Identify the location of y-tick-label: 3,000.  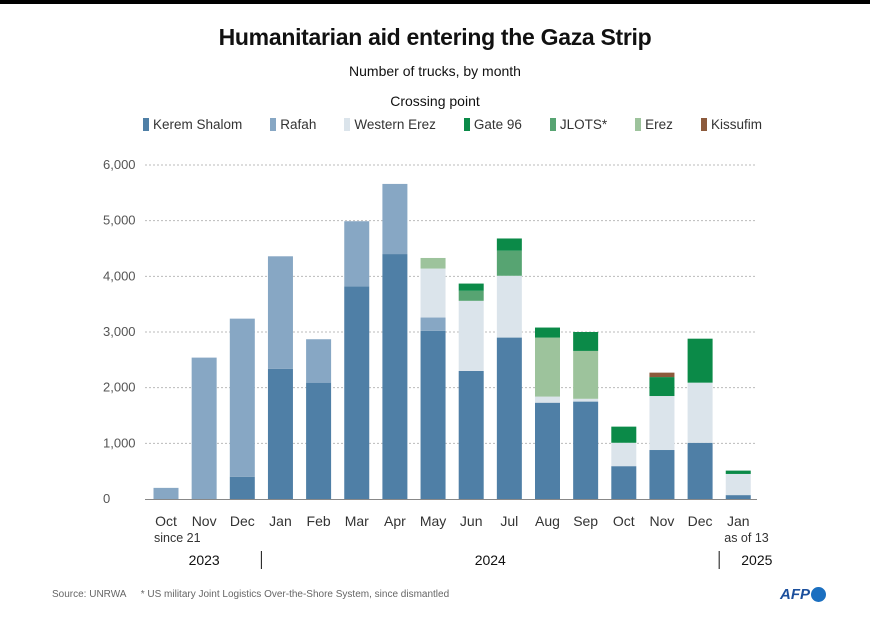
(119, 331).